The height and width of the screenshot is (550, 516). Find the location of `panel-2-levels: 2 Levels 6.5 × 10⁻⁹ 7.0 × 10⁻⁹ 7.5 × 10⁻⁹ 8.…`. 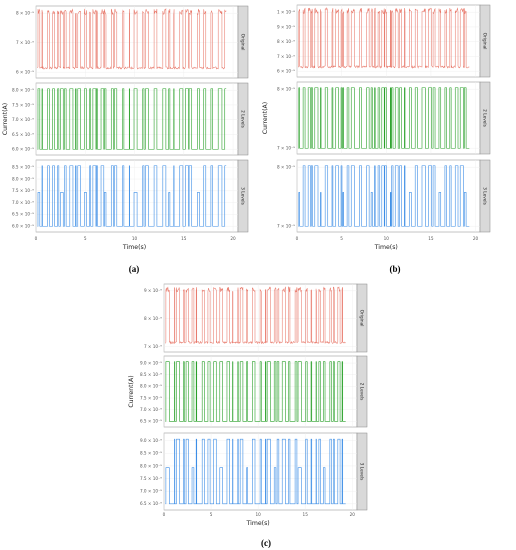

panel-2-levels: 2 Levels 6.5 × 10⁻⁹ 7.0 × 10⁻⁹ 7.5 × 10⁻⁹ 8.… is located at coordinates (254, 391).